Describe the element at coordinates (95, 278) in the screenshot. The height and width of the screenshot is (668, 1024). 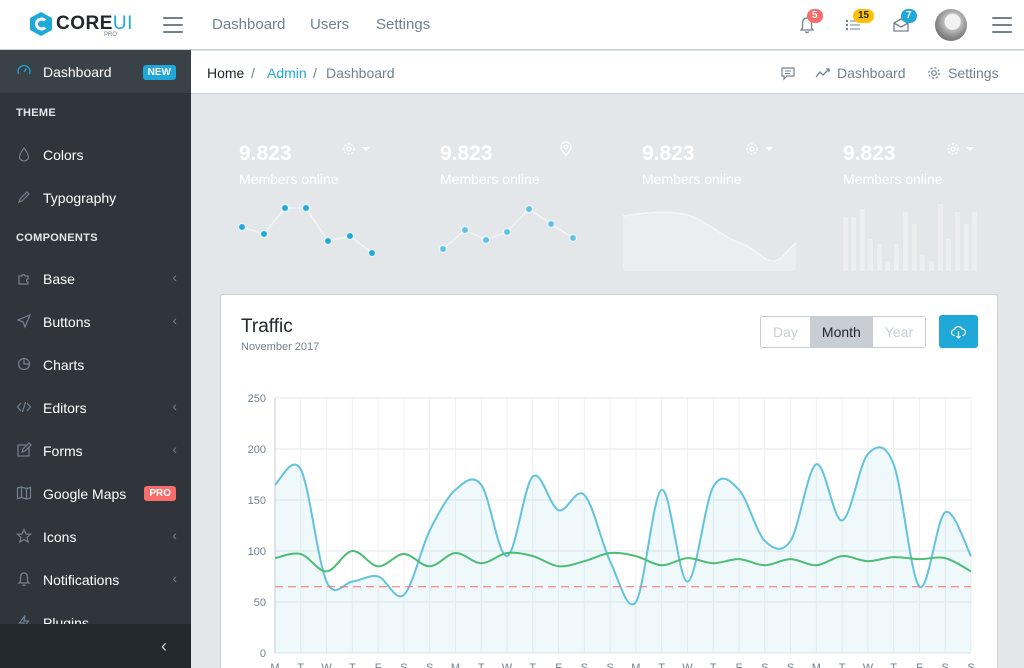
I see `sidebar-item-base: Base ‹` at that location.